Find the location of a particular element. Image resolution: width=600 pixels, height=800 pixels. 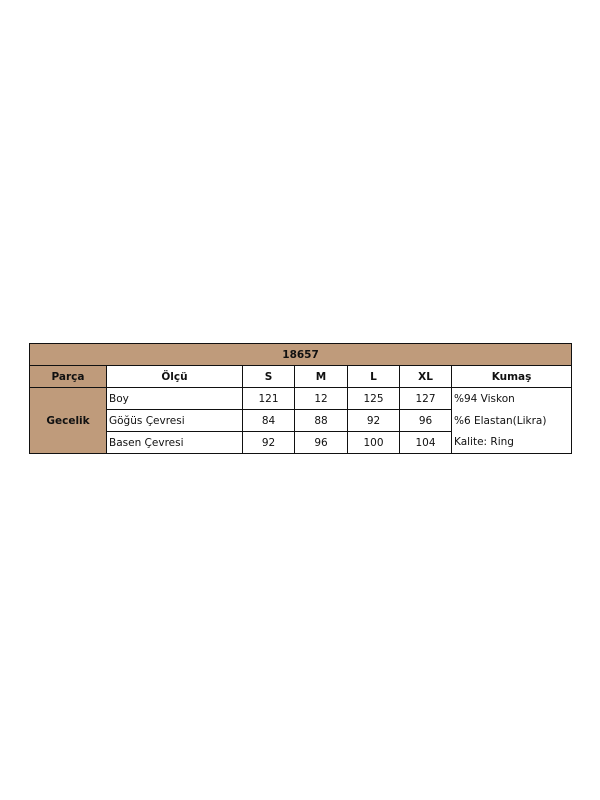

table-row: Gecelik Boy 121 12 125 127 %94 Viskon is located at coordinates (301, 420).